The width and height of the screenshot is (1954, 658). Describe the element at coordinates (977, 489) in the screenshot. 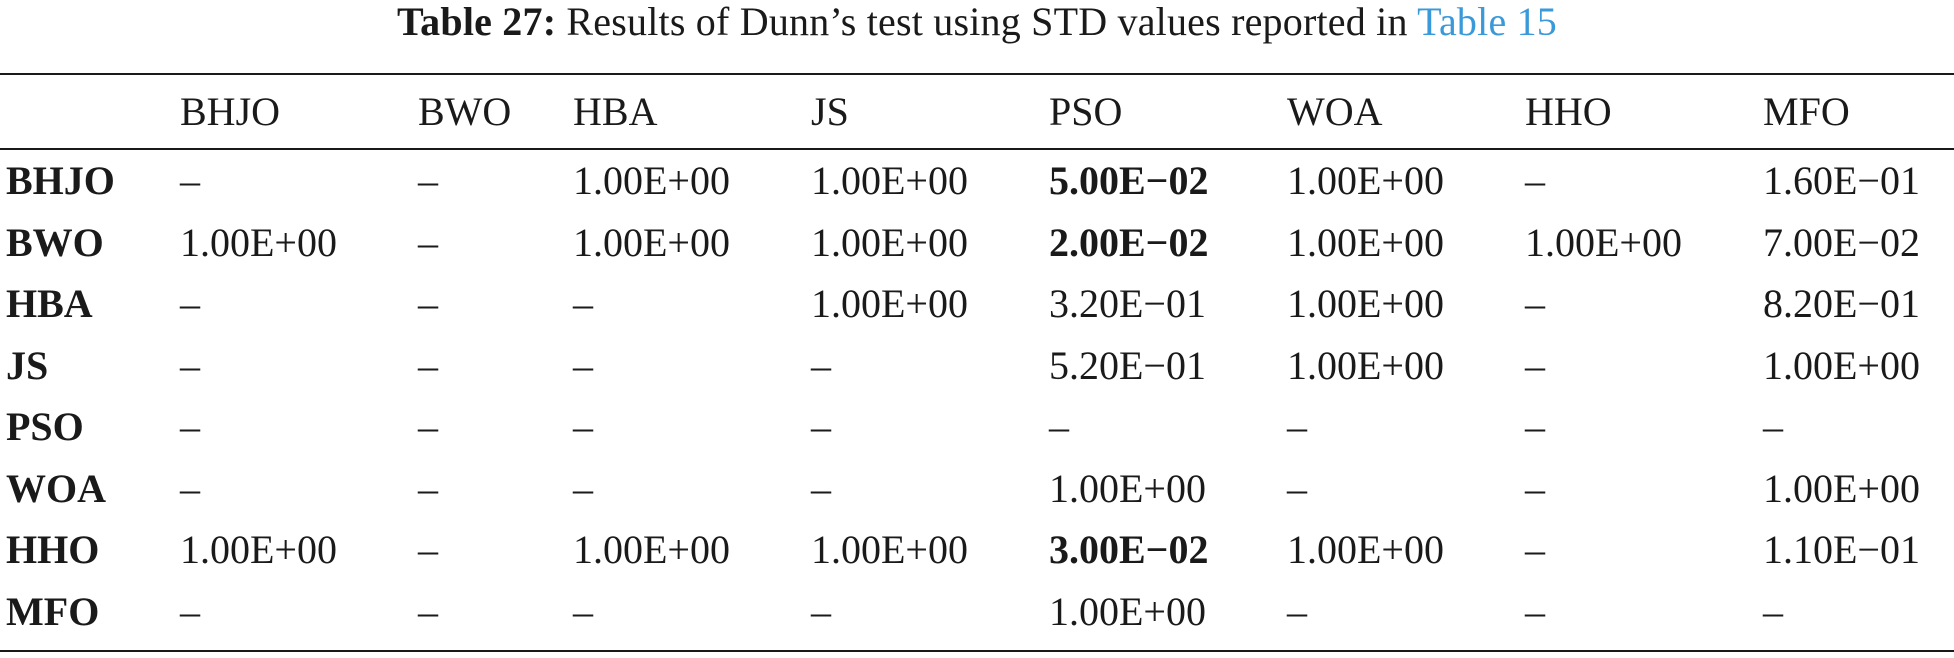

I see `table-row: WOA – – – – 1.00E+00 – – 1.00E+00` at that location.